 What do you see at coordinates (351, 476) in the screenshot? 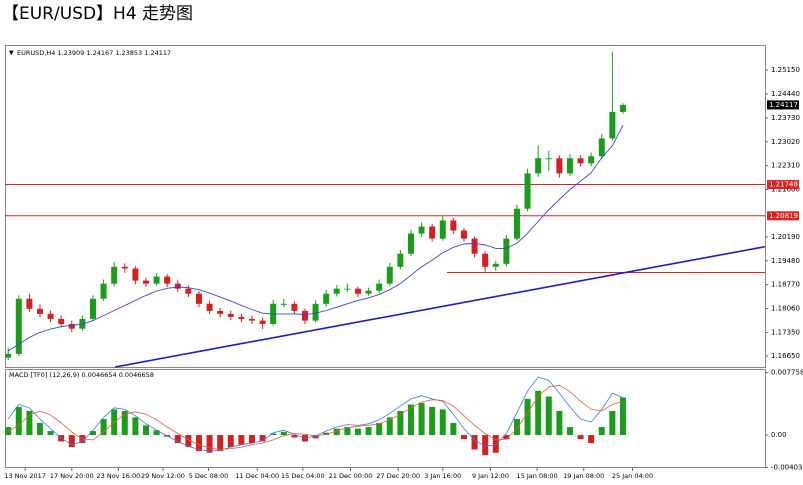
I see `x-tick-label: 21 Dec 00:00` at bounding box center [351, 476].